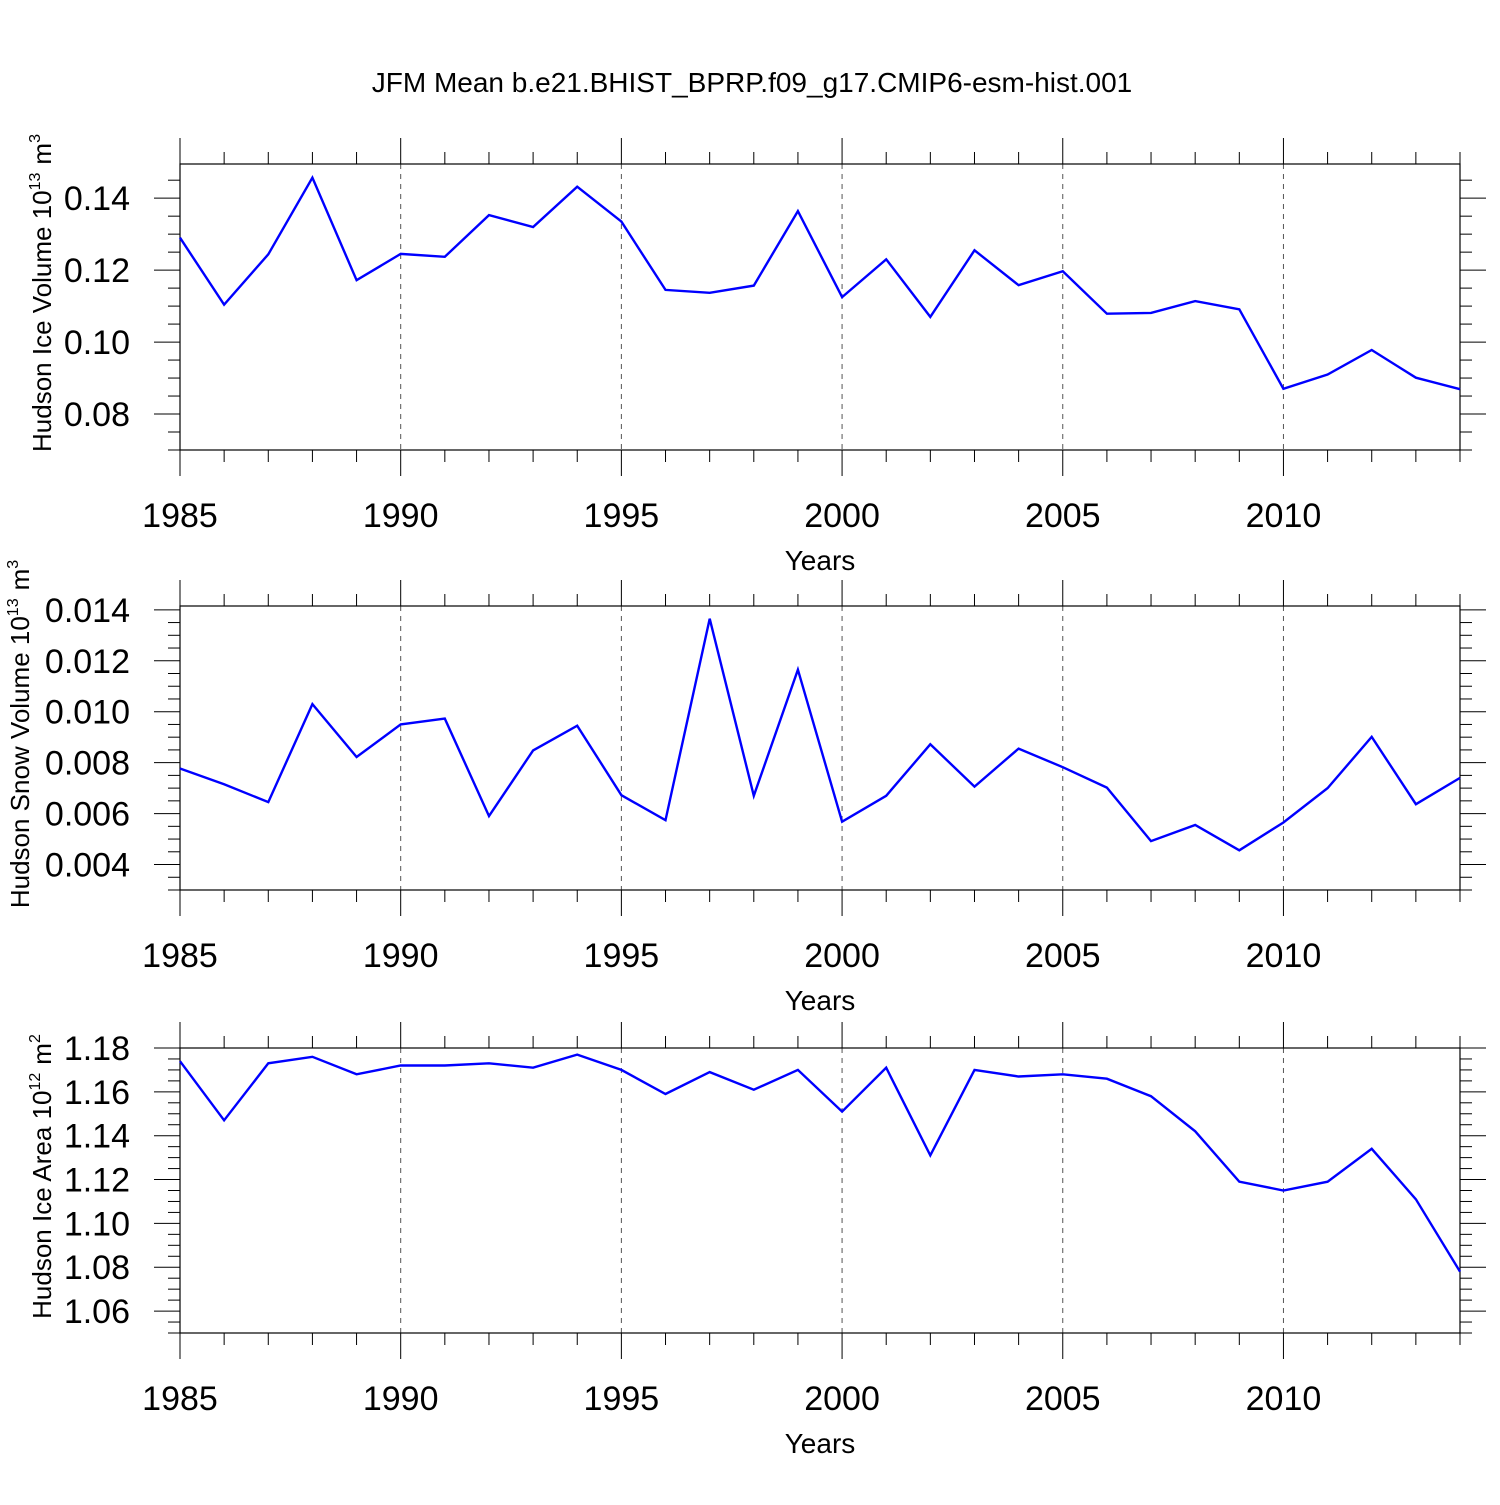 The height and width of the screenshot is (1505, 1500). I want to click on series-line, so click(820, 1163).